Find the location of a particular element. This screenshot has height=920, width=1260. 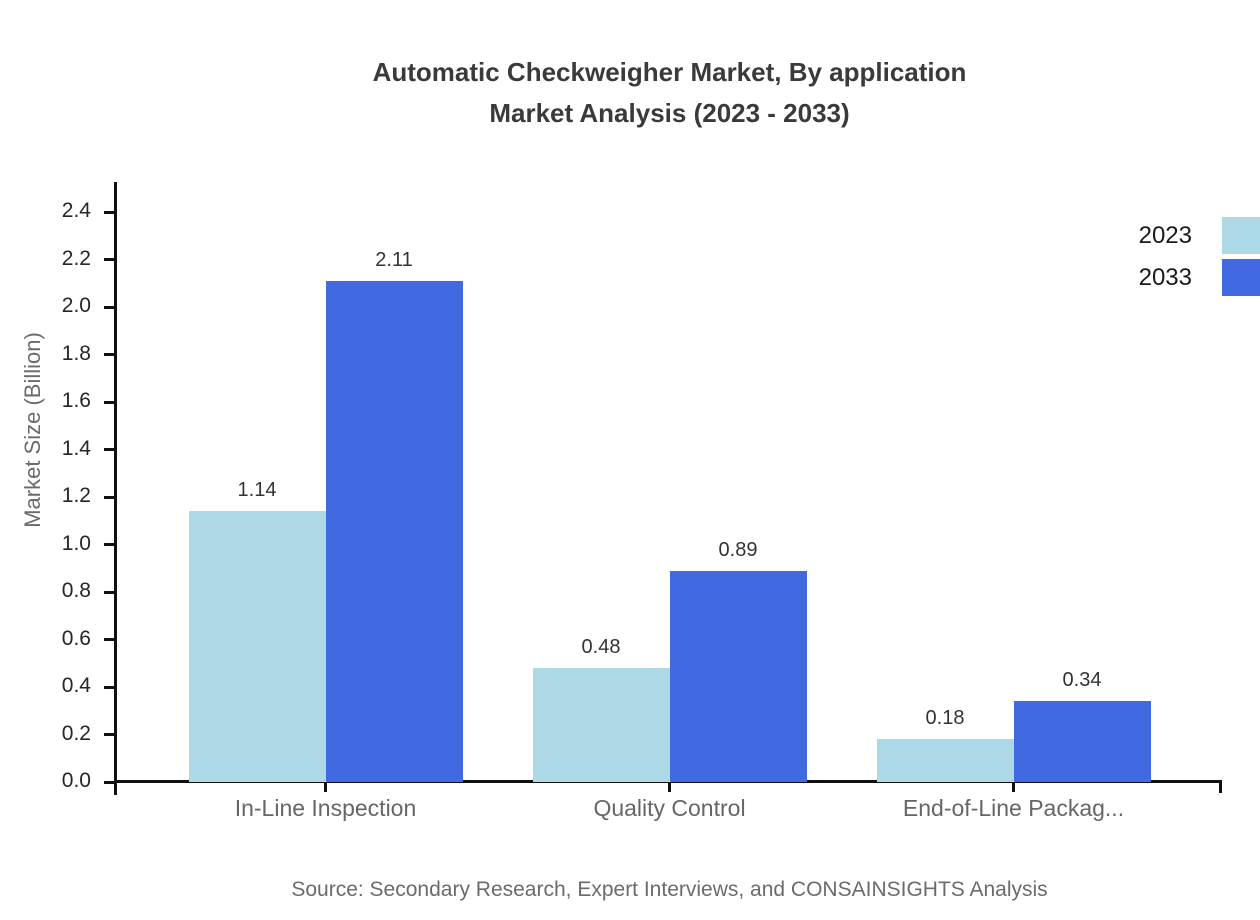

y-tick-label: 2.0 is located at coordinates (76, 305).